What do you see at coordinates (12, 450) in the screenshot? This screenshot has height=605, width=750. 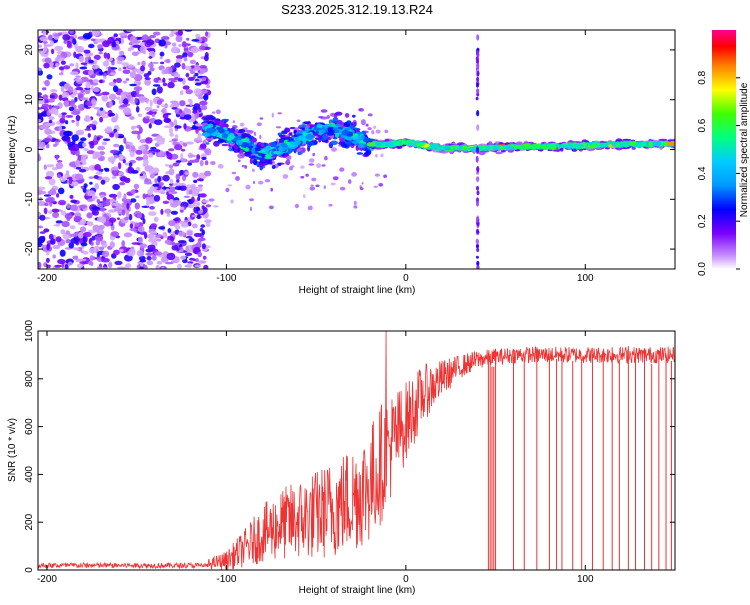 I see `snr-ylabel: SNR (10 * v/v)` at bounding box center [12, 450].